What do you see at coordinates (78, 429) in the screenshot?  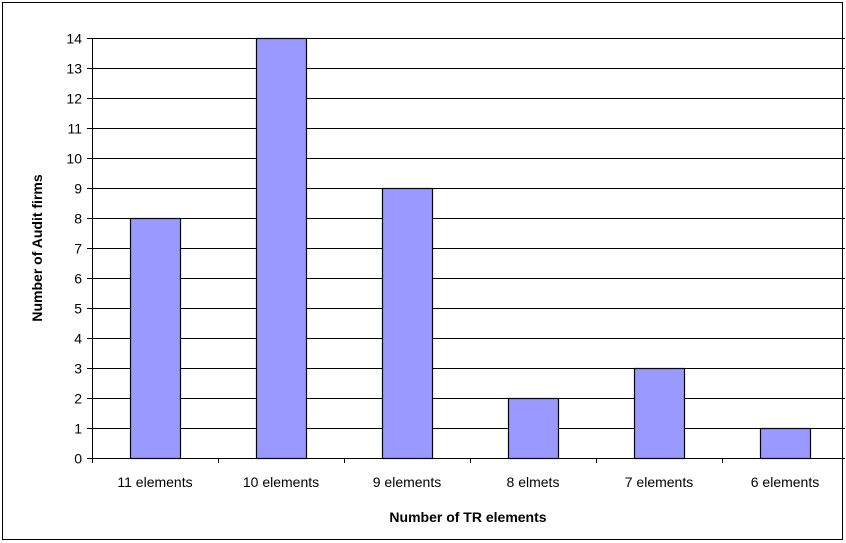 I see `y-tick-label: 1` at bounding box center [78, 429].